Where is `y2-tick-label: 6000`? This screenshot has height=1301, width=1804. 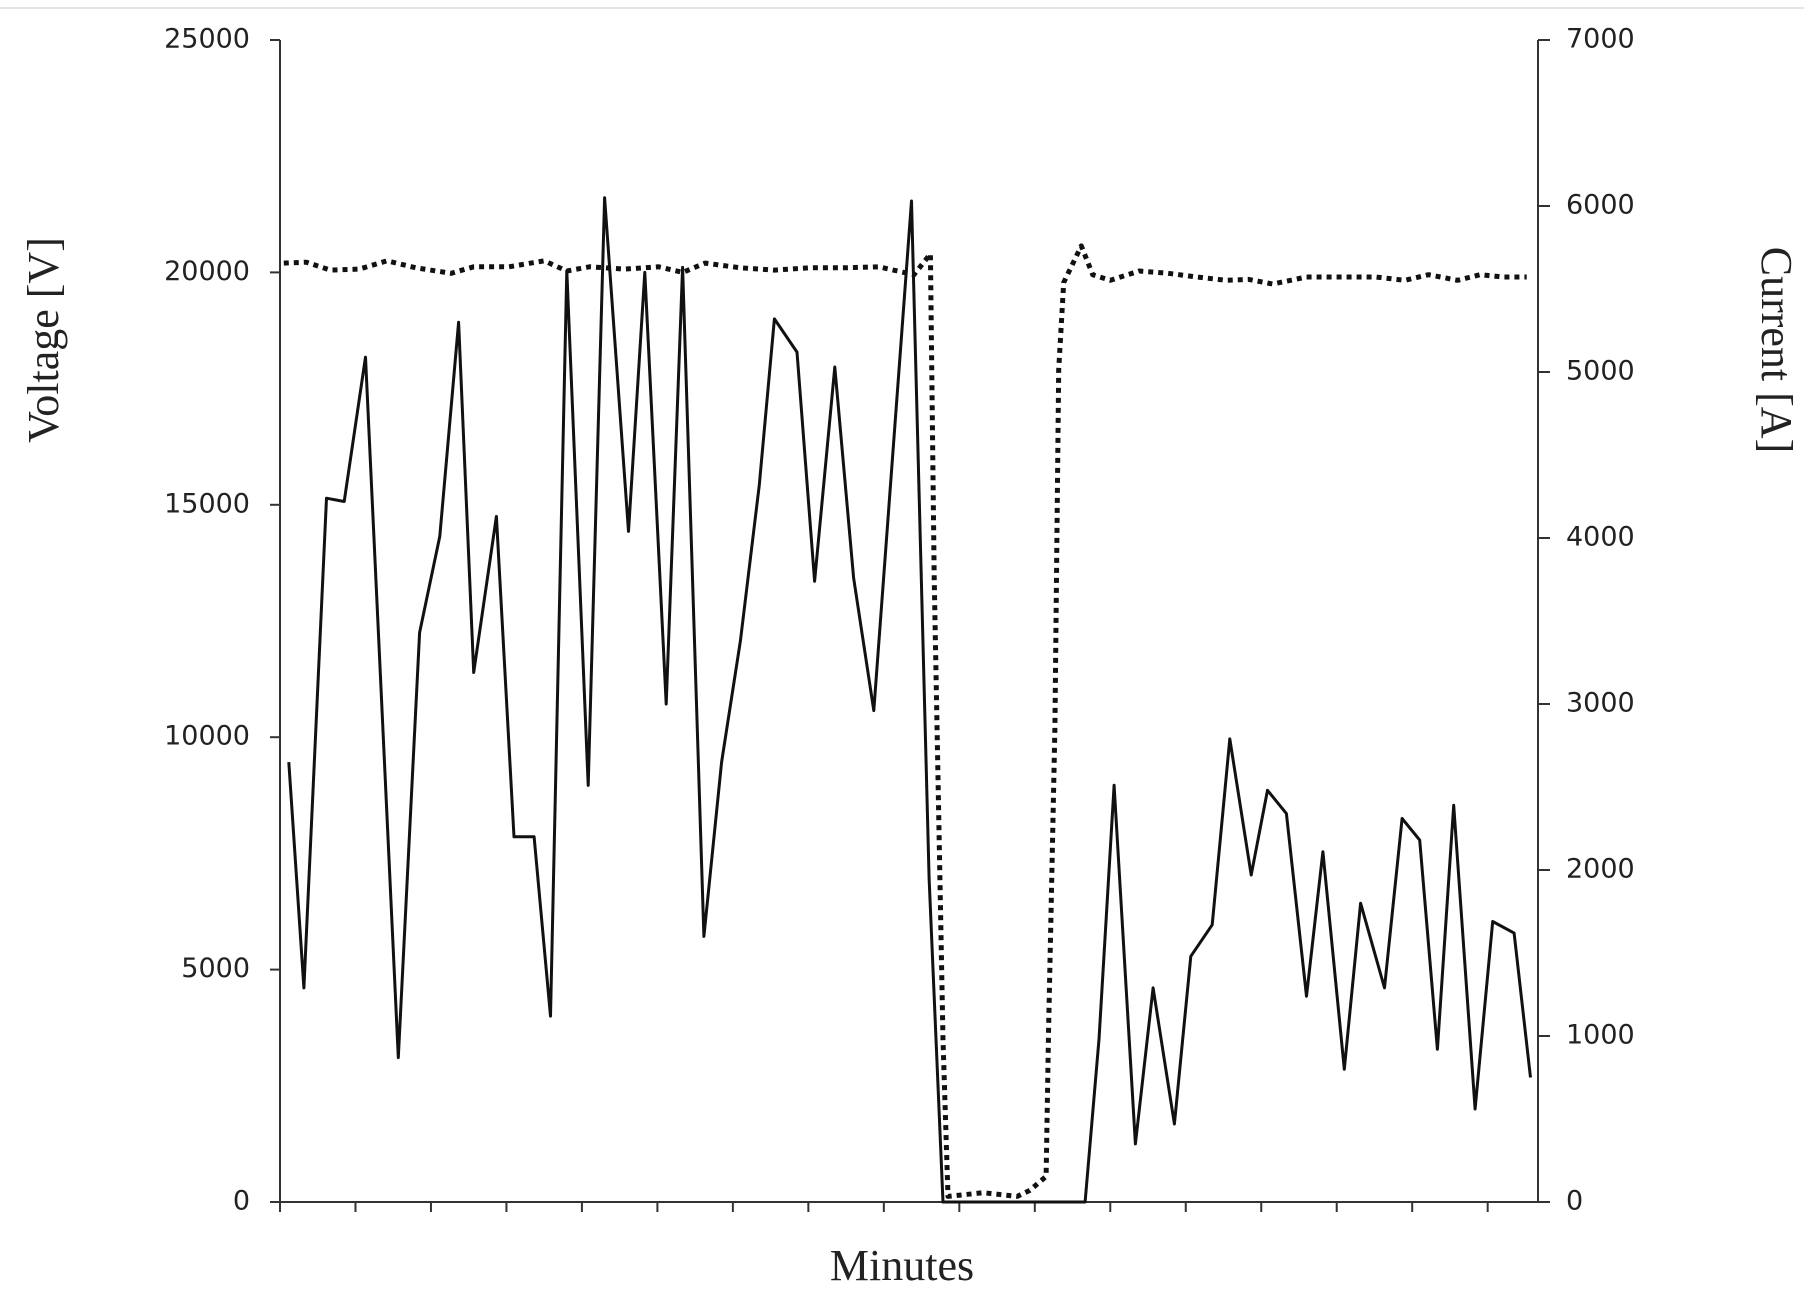 y2-tick-label: 6000 is located at coordinates (1600, 205).